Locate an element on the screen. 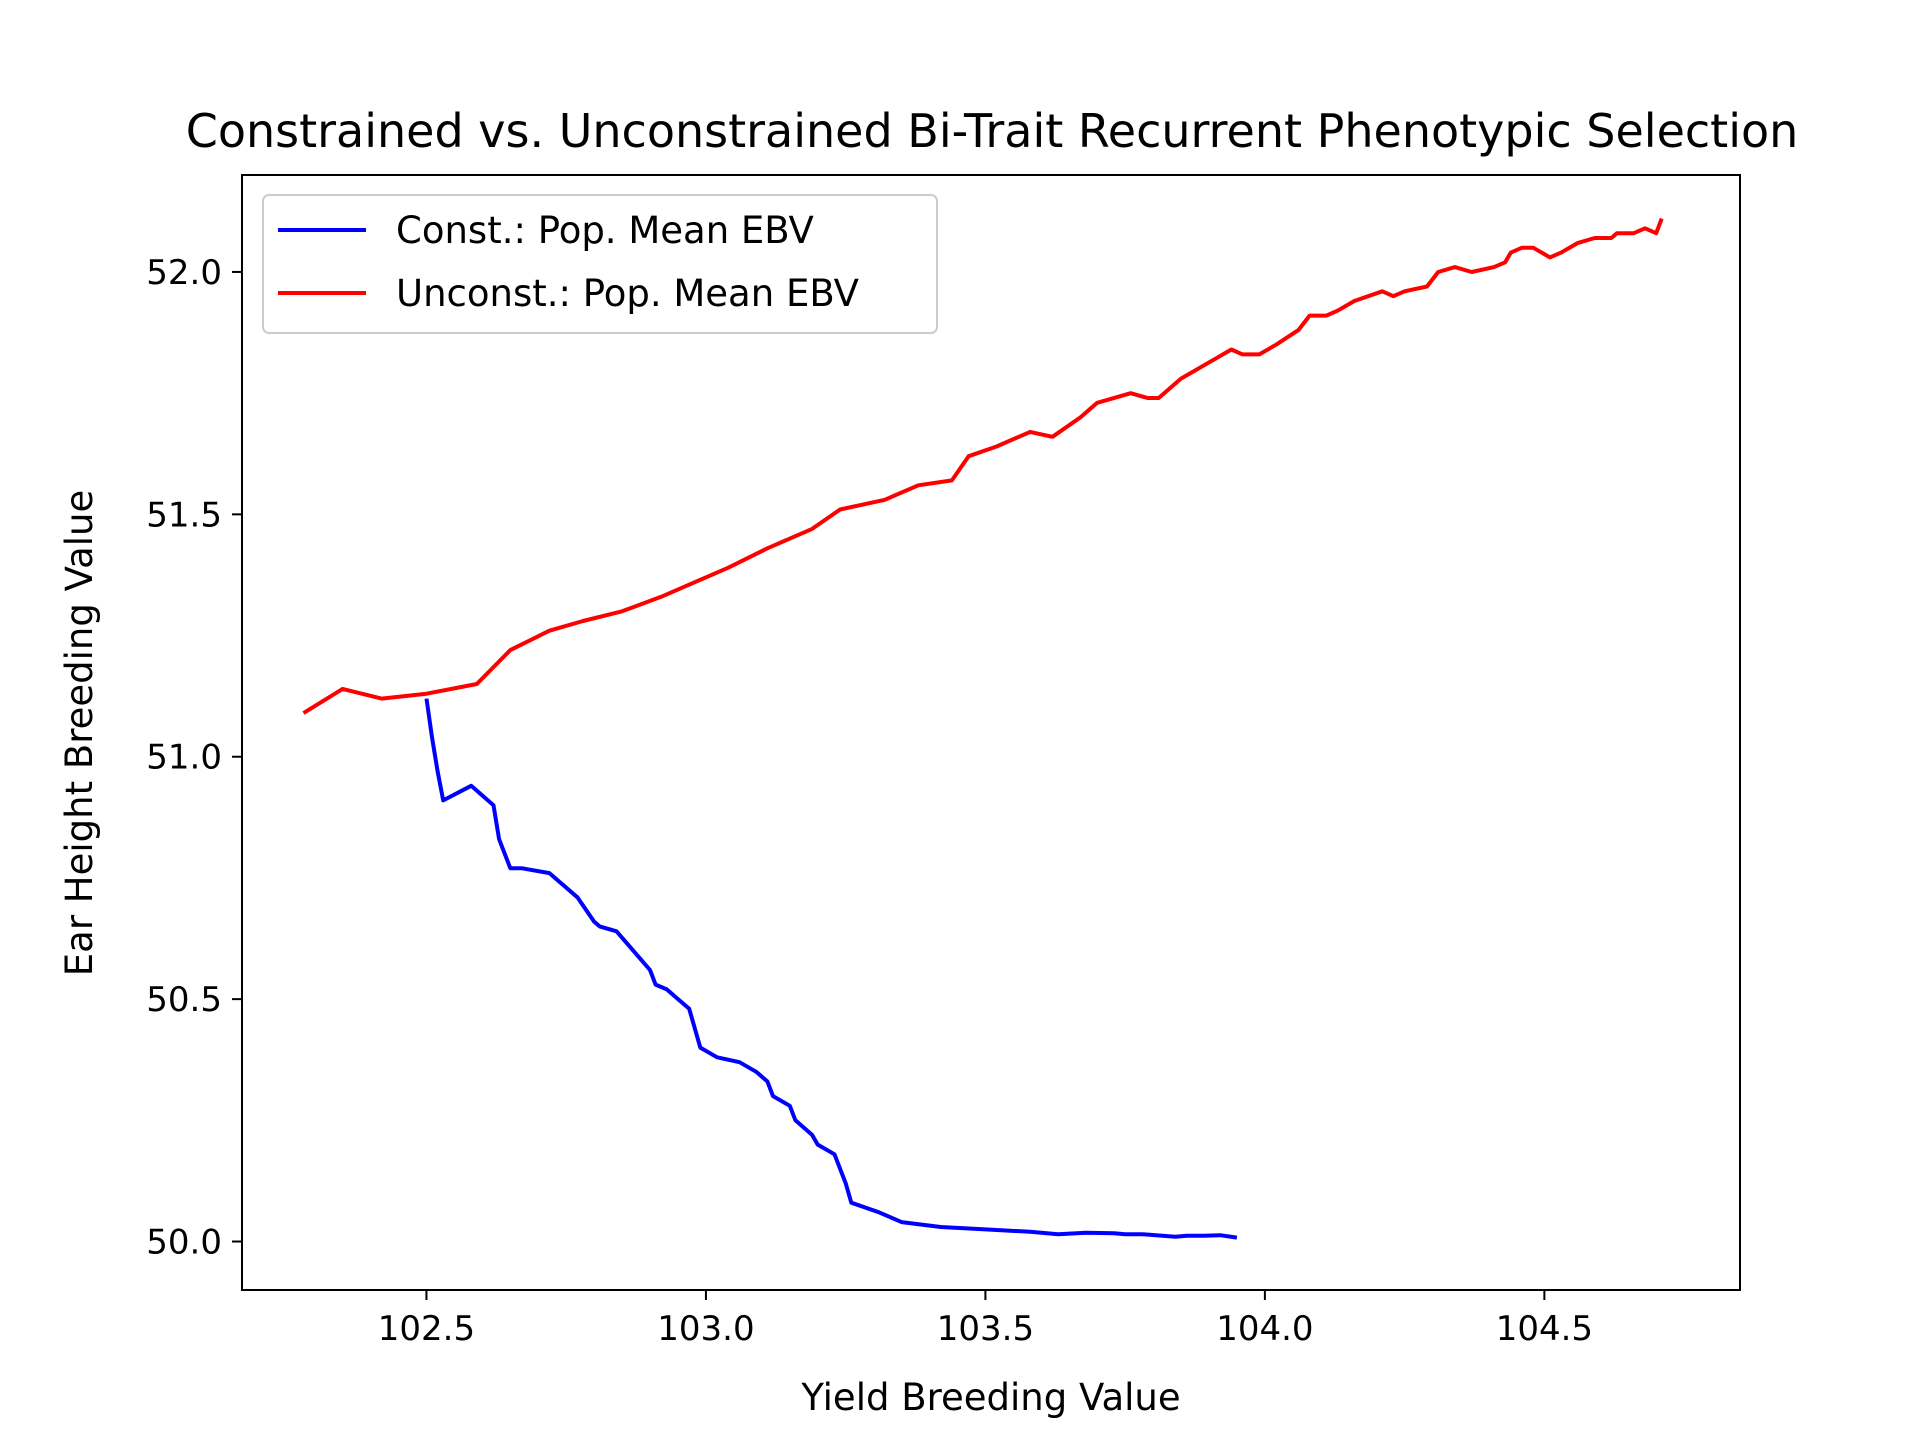 This screenshot has width=1920, height=1440. x-tick-label: 104.5 is located at coordinates (1544, 1329).